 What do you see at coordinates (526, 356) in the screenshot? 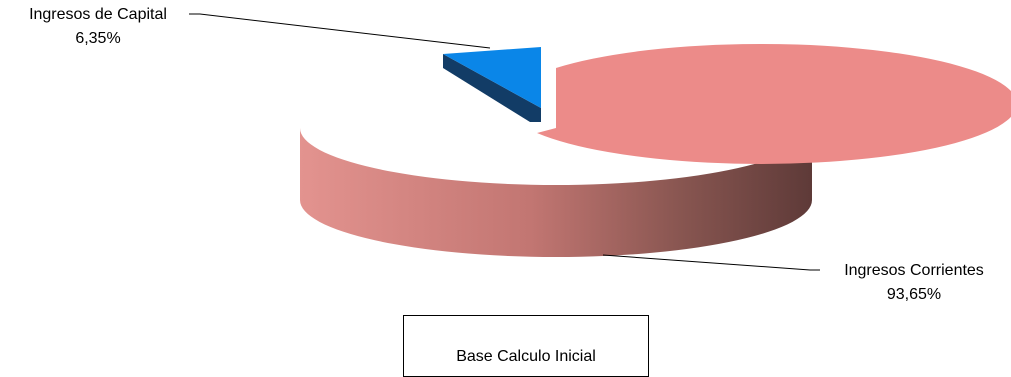
I see `legend-title: Base Calculo Inicial` at bounding box center [526, 356].